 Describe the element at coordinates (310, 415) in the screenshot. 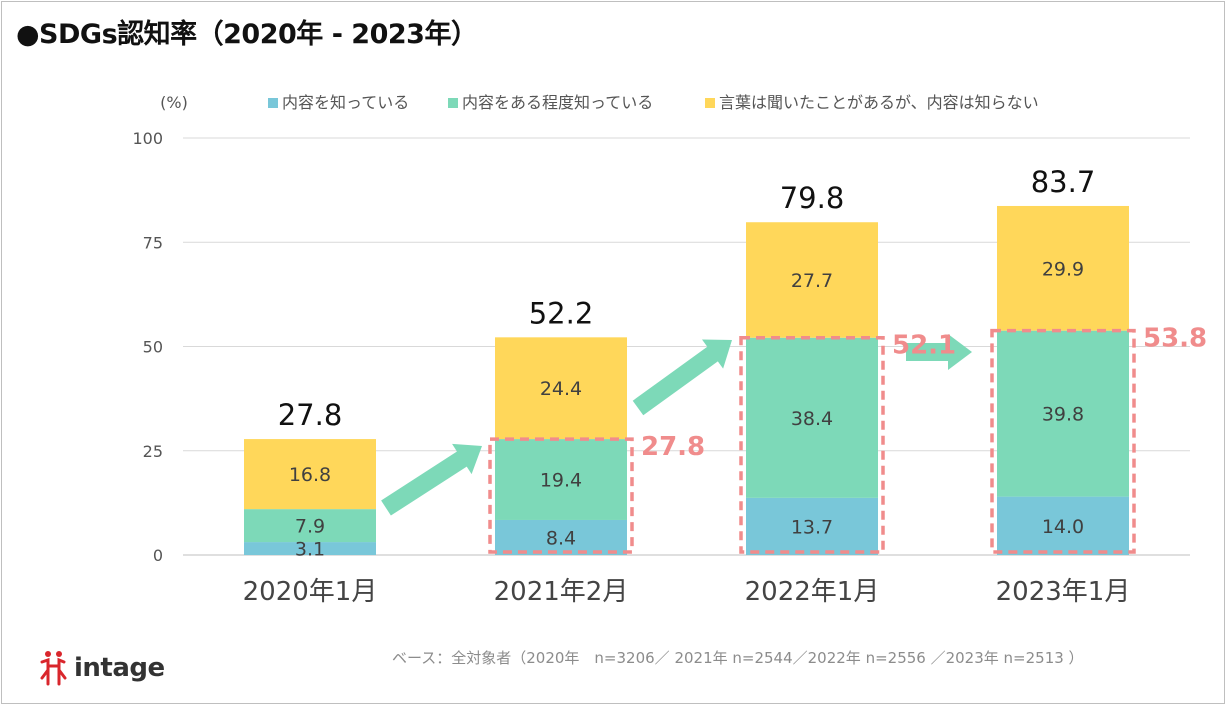

I see `total-label-0: 27.8` at that location.